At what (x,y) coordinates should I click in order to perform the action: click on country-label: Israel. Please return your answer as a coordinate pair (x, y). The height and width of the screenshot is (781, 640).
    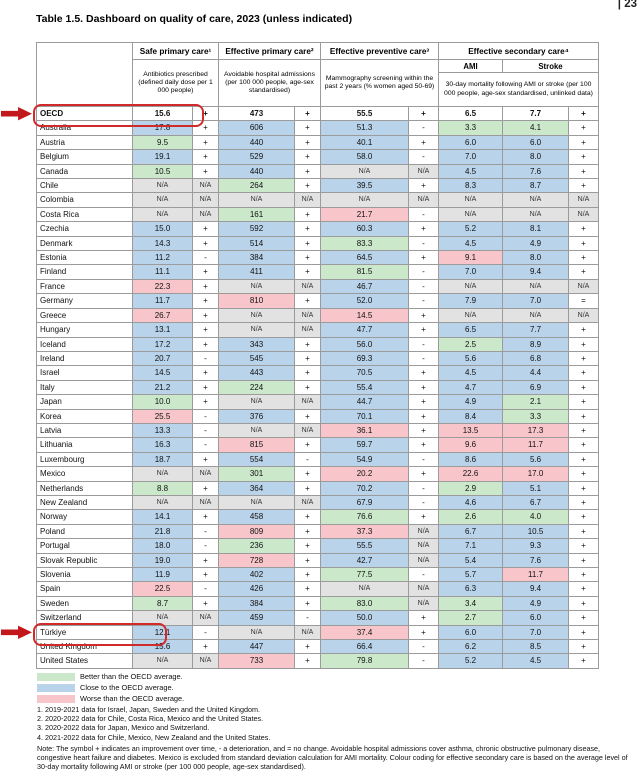
    Looking at the image, I should click on (84, 373).